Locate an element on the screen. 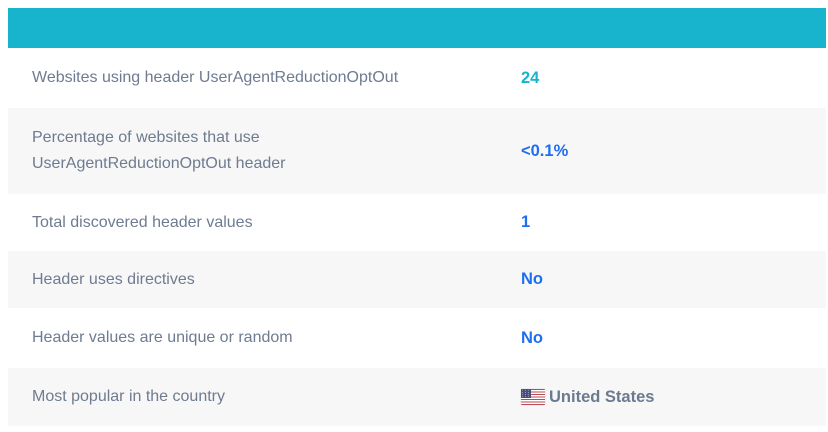  table-row: Total discovered header values 1 is located at coordinates (417, 222).